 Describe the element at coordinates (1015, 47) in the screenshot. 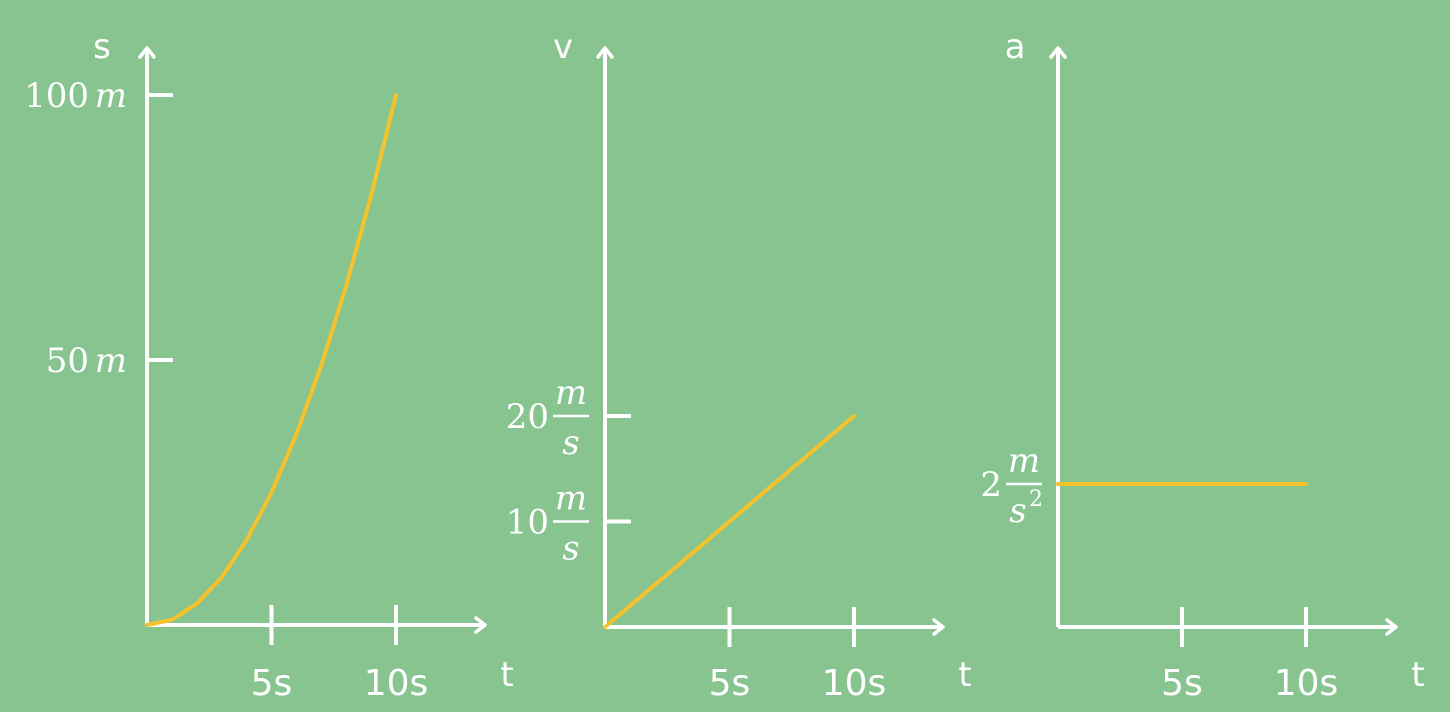

I see `y-axis-label: a` at that location.